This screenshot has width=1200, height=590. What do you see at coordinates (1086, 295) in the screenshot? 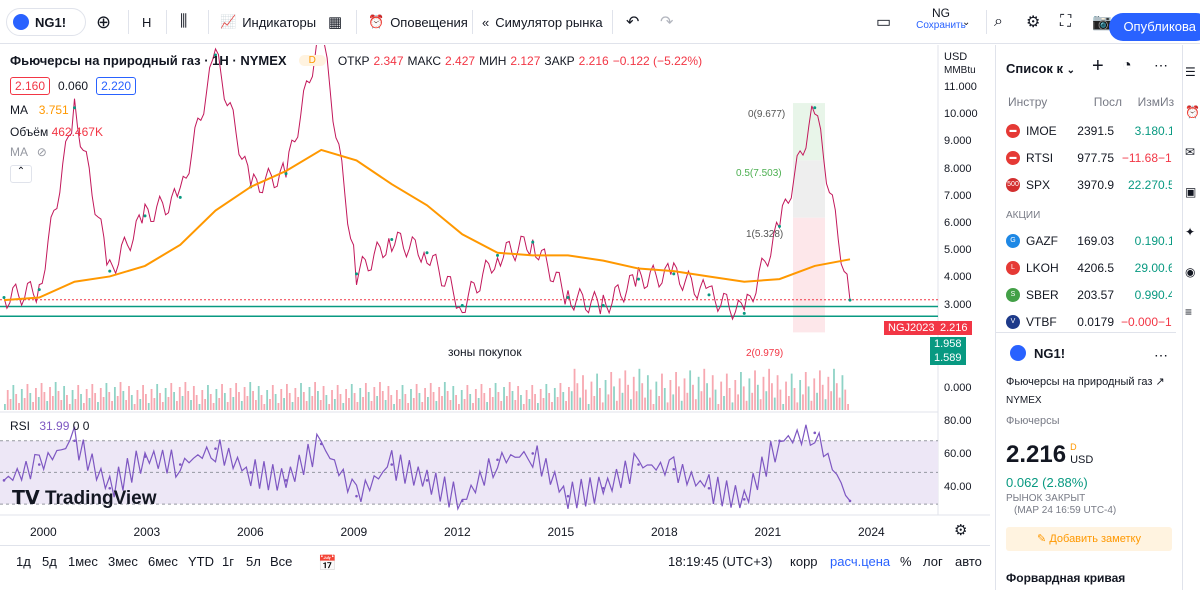
I see `watchlist-row: S SBER 203.57 0.99 0.4` at bounding box center [1086, 295].